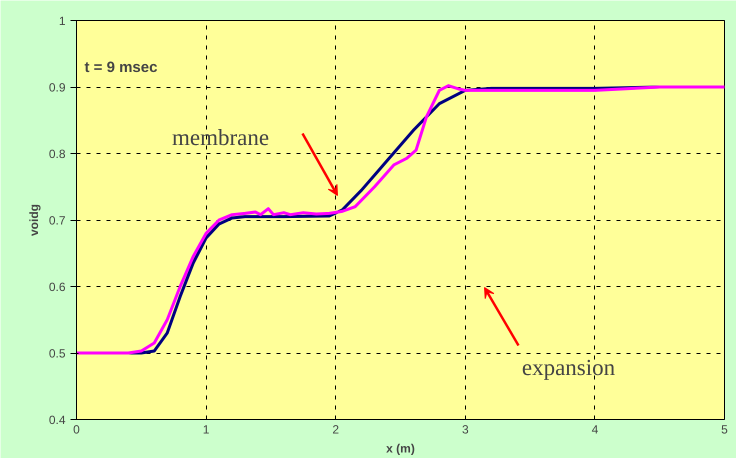 Image resolution: width=748 pixels, height=458 pixels. Describe the element at coordinates (33, 220) in the screenshot. I see `y-axis-title: voidg` at that location.